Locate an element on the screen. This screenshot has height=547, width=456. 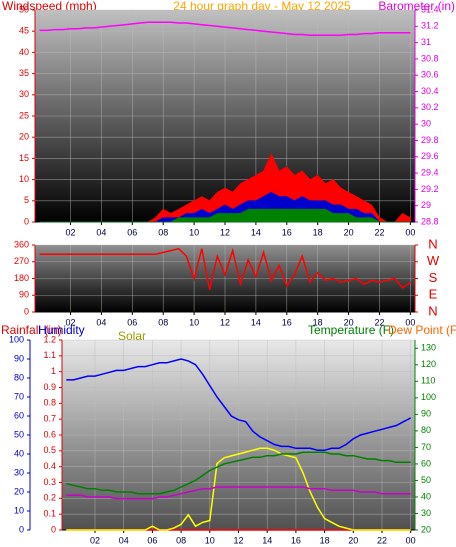
series-area is located at coordinates (225, 215).